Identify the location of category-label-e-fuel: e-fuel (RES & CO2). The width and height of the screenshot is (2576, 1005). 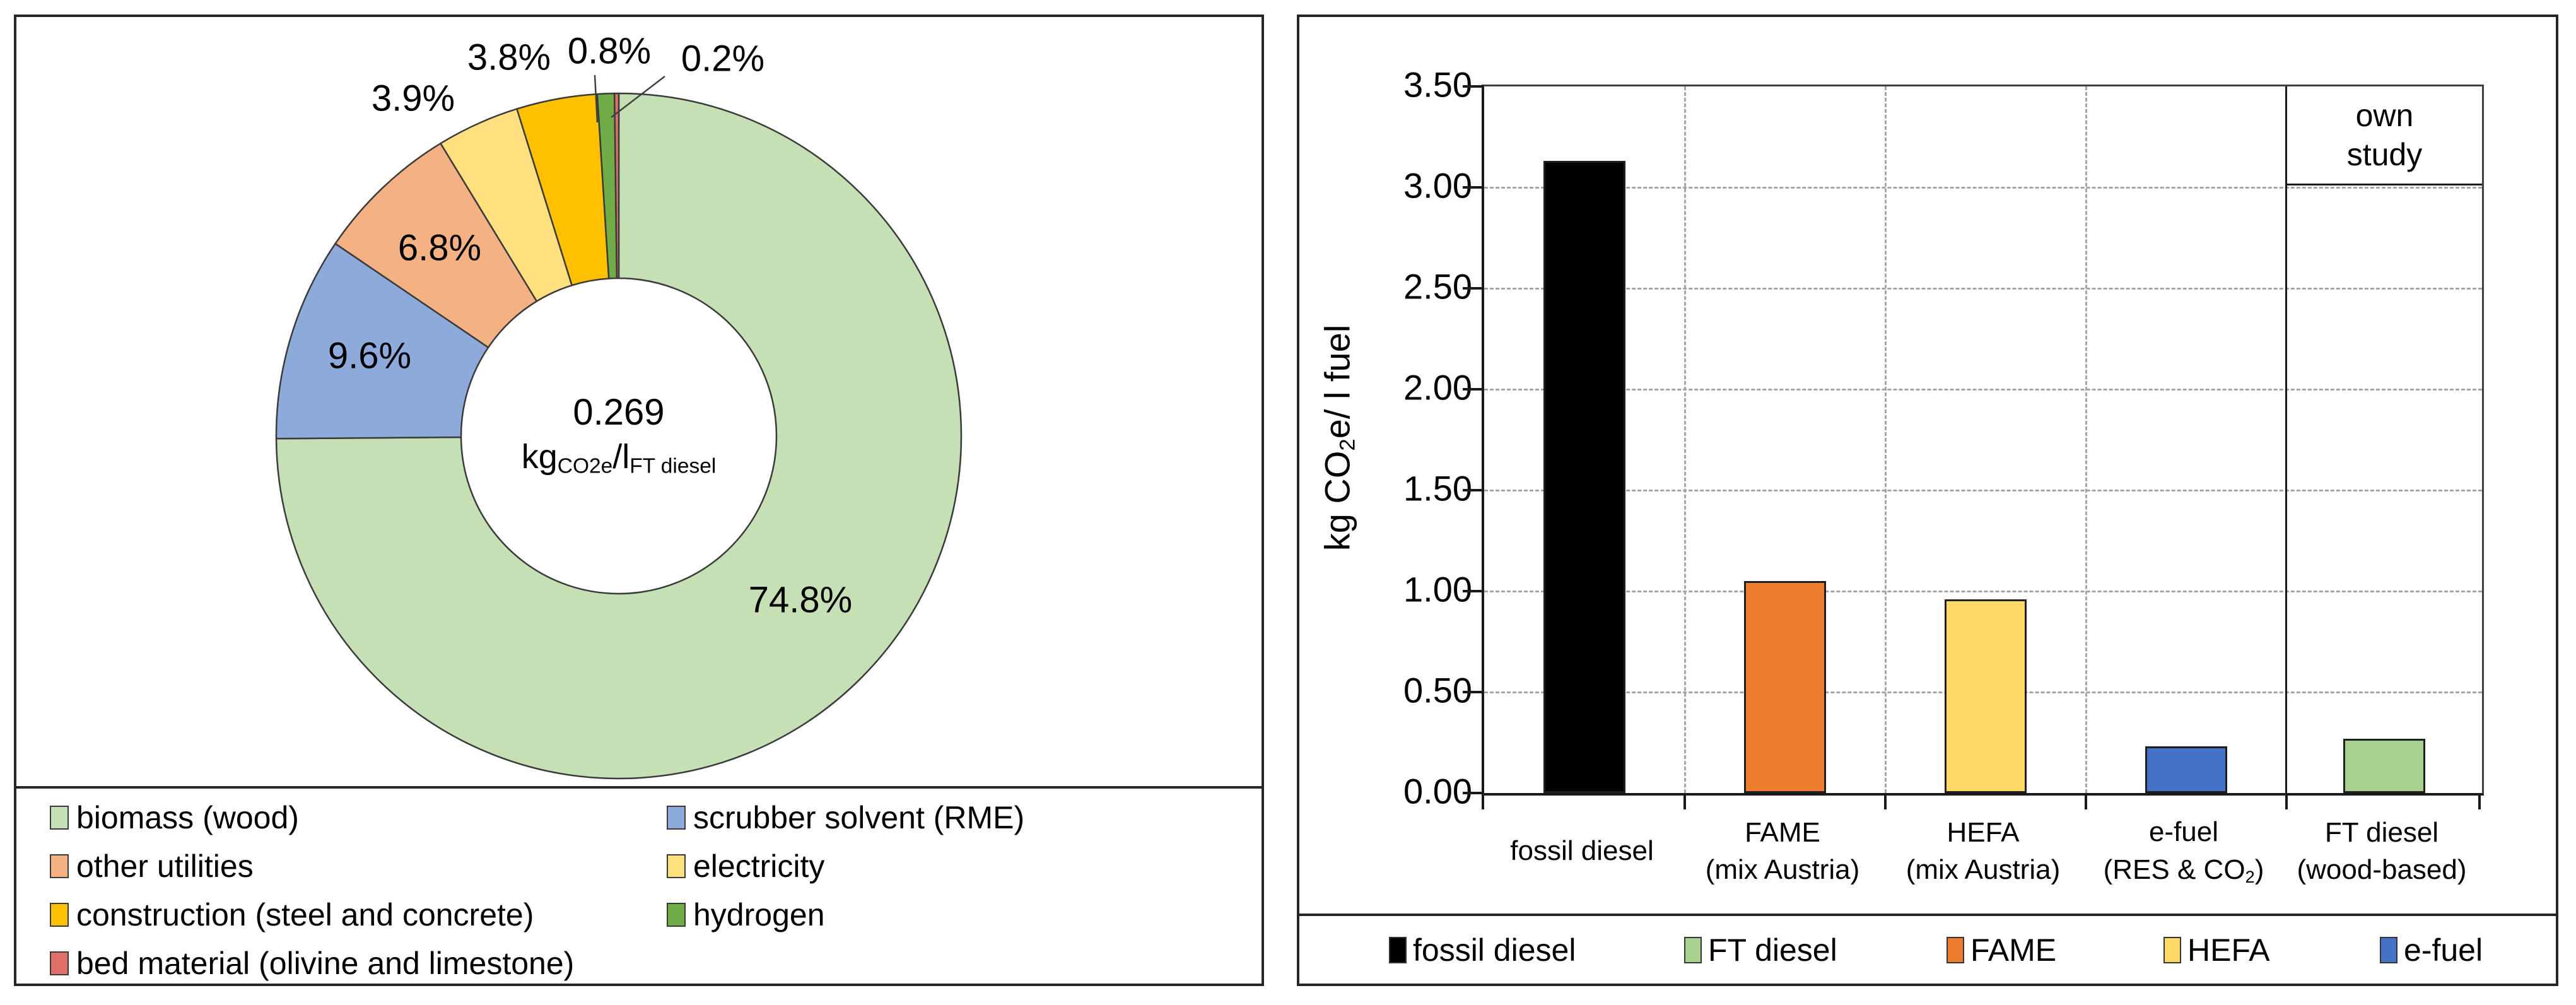
(2183, 851).